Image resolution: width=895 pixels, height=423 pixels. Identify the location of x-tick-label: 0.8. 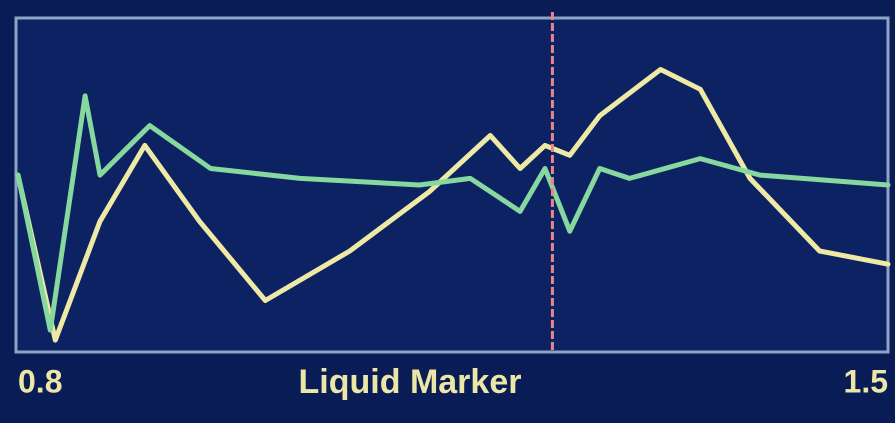
(40, 381).